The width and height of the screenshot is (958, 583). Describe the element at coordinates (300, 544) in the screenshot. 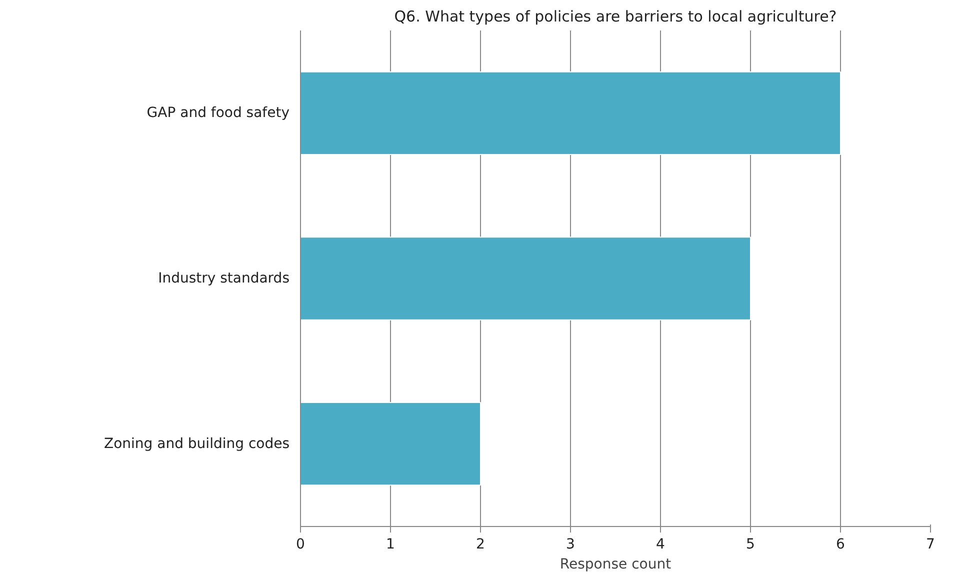

I see `x-tick-label: 0` at that location.